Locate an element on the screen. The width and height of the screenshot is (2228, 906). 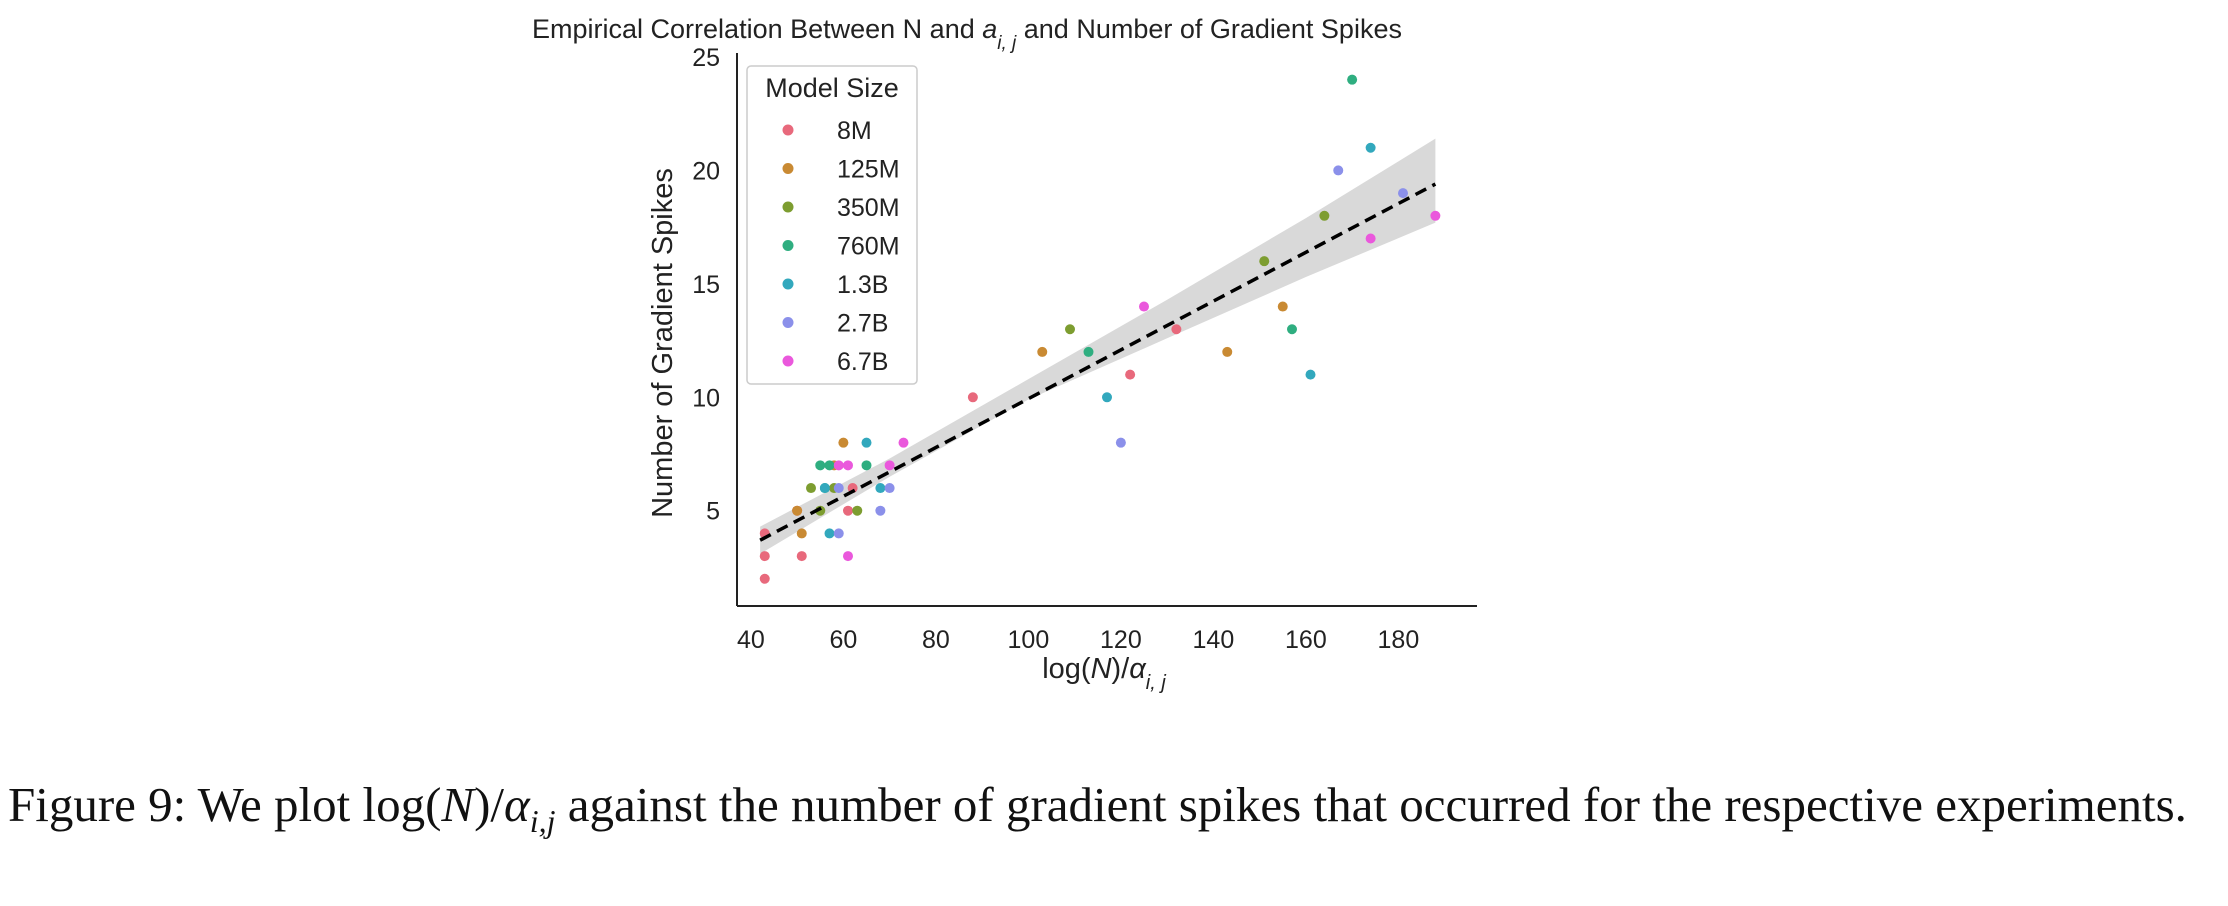
legend-label-125m: 125M is located at coordinates (868, 170).